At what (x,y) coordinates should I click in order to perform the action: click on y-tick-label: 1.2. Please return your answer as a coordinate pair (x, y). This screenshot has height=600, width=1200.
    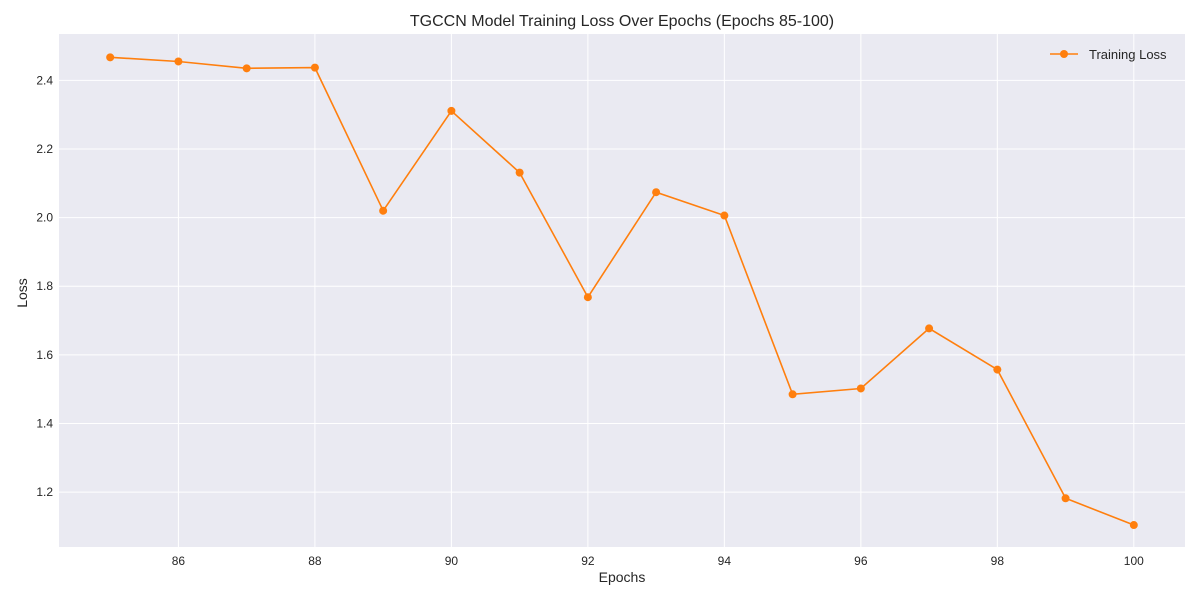
    Looking at the image, I should click on (44, 492).